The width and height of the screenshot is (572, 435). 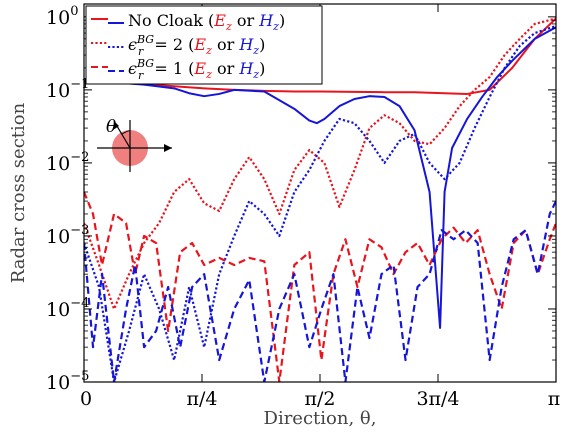 What do you see at coordinates (111, 127) in the screenshot?
I see `inset-angle-label: θ` at bounding box center [111, 127].